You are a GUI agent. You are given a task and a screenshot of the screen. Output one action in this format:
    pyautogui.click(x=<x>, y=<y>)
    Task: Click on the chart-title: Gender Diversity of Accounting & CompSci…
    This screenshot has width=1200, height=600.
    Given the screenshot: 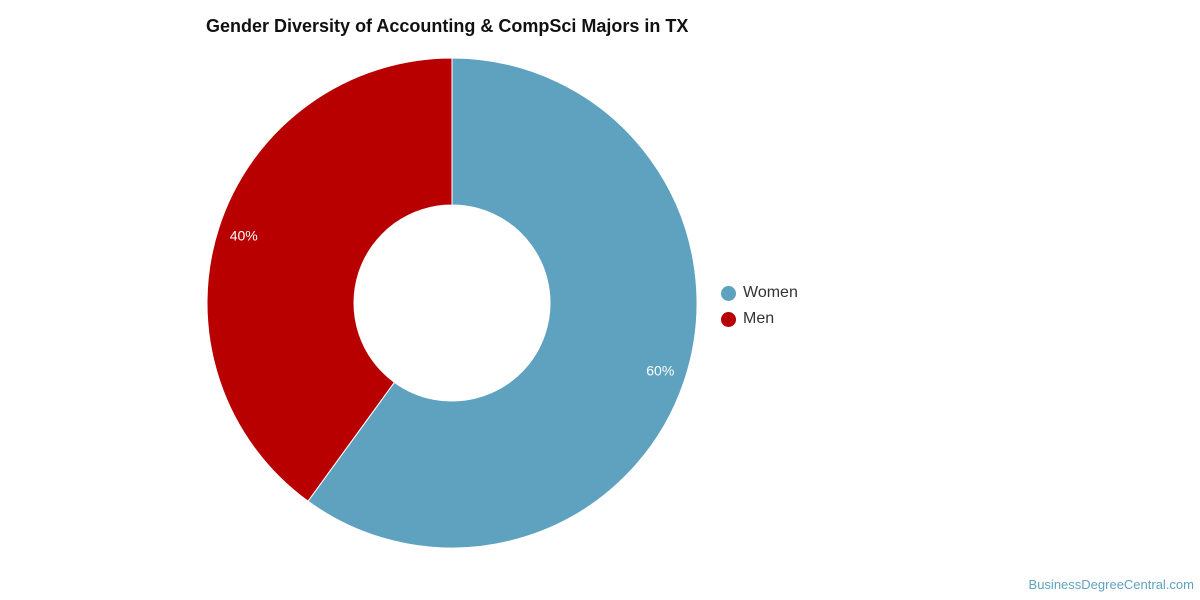 What is the action you would take?
    pyautogui.click(x=447, y=26)
    